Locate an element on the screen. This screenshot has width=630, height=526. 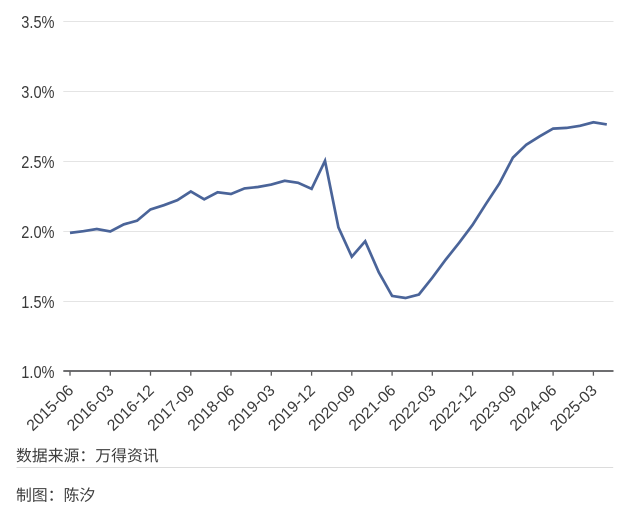
svg-text: 3.5% is located at coordinates (37, 22).